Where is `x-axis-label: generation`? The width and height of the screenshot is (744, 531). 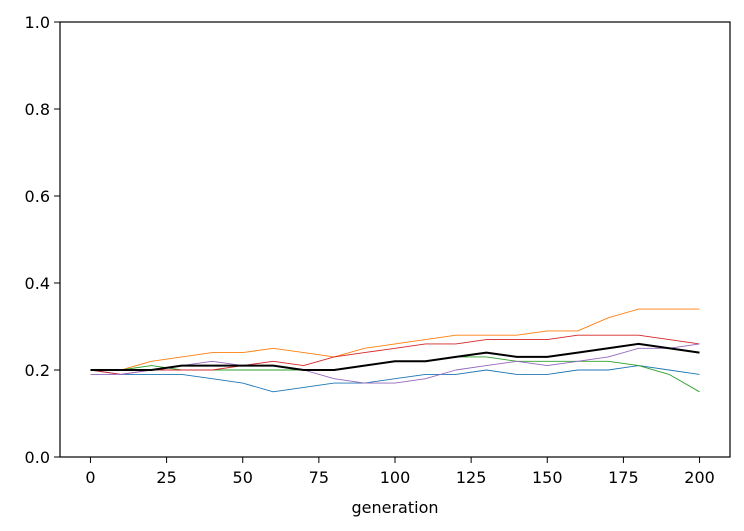
x-axis-label: generation is located at coordinates (394, 507).